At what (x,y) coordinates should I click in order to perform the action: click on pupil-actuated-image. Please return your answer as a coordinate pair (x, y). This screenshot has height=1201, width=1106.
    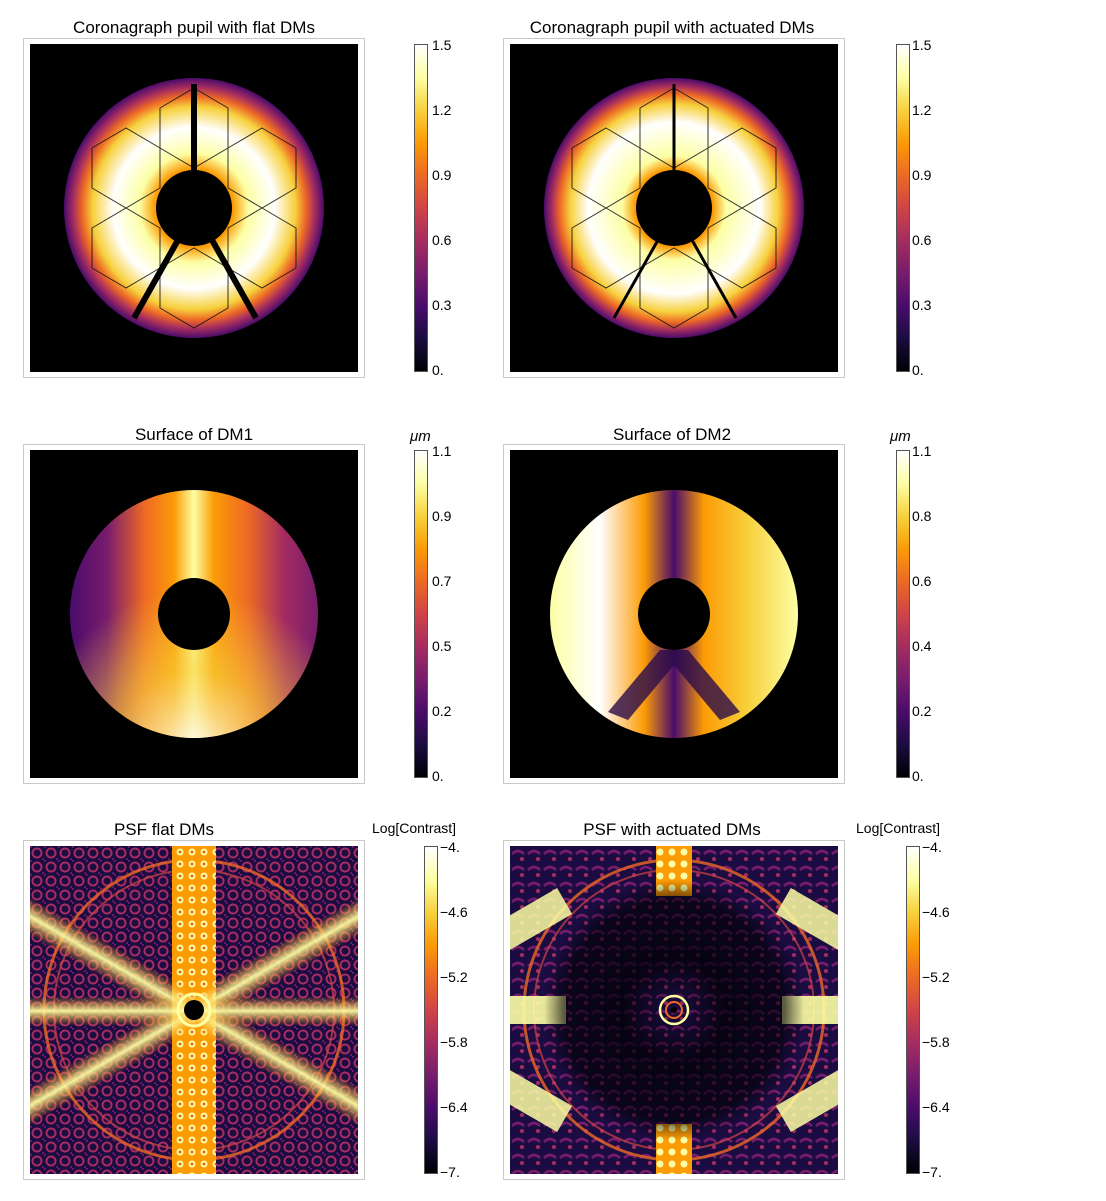
    Looking at the image, I should click on (674, 208).